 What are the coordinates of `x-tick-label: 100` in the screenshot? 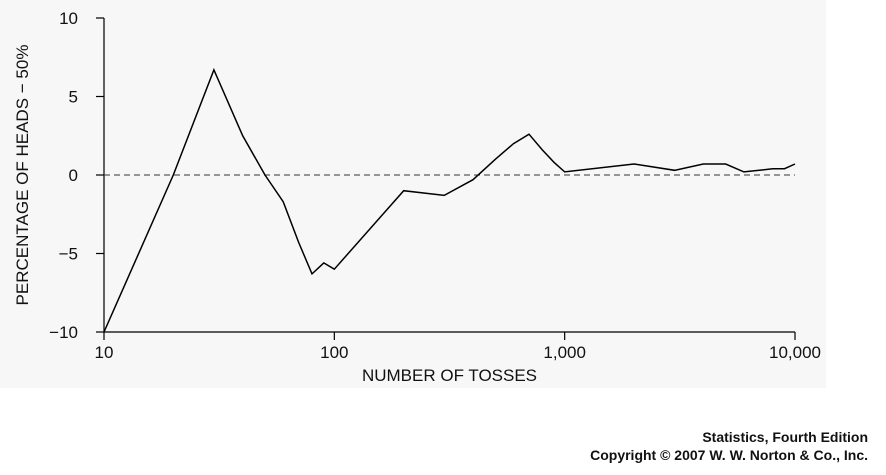 It's located at (334, 352).